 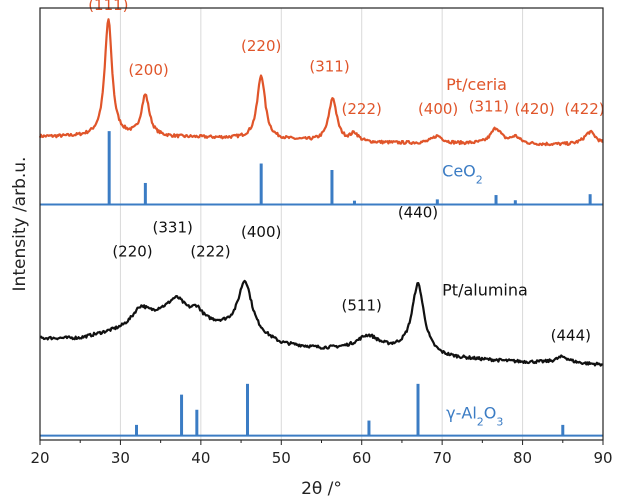 What do you see at coordinates (321, 410) in the screenshot?
I see `series--al2o3` at bounding box center [321, 410].